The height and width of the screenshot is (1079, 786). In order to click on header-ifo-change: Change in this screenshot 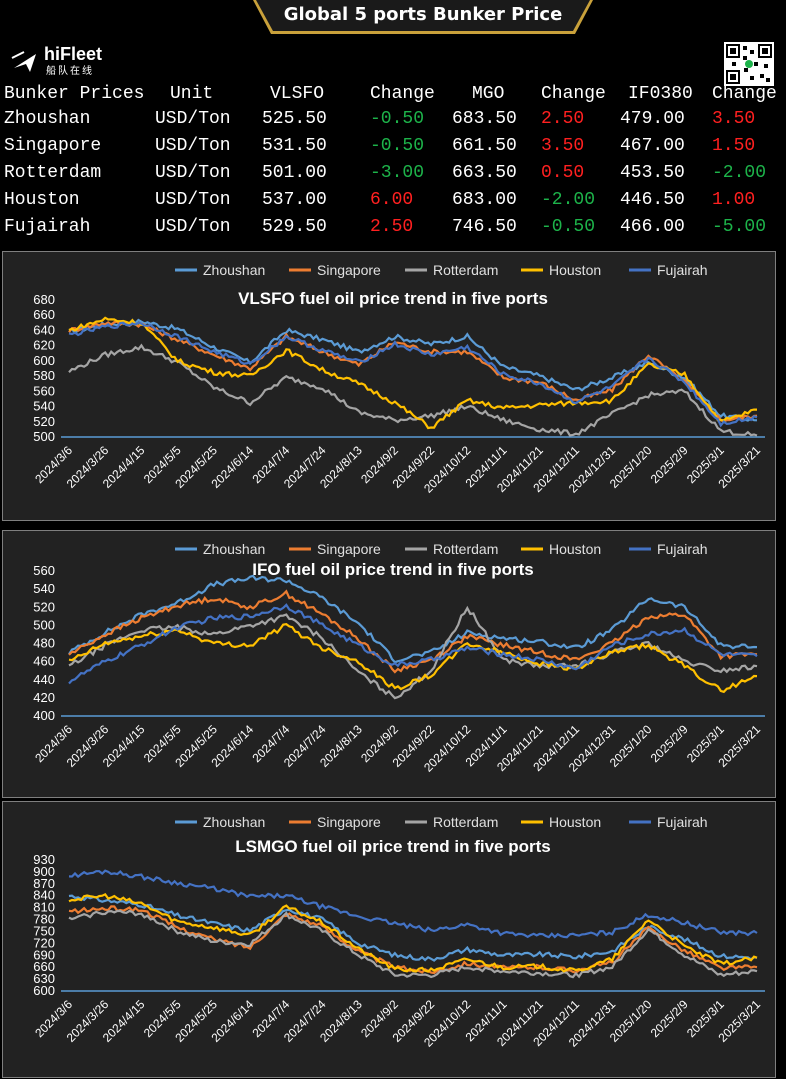, I will do `click(744, 94)`.